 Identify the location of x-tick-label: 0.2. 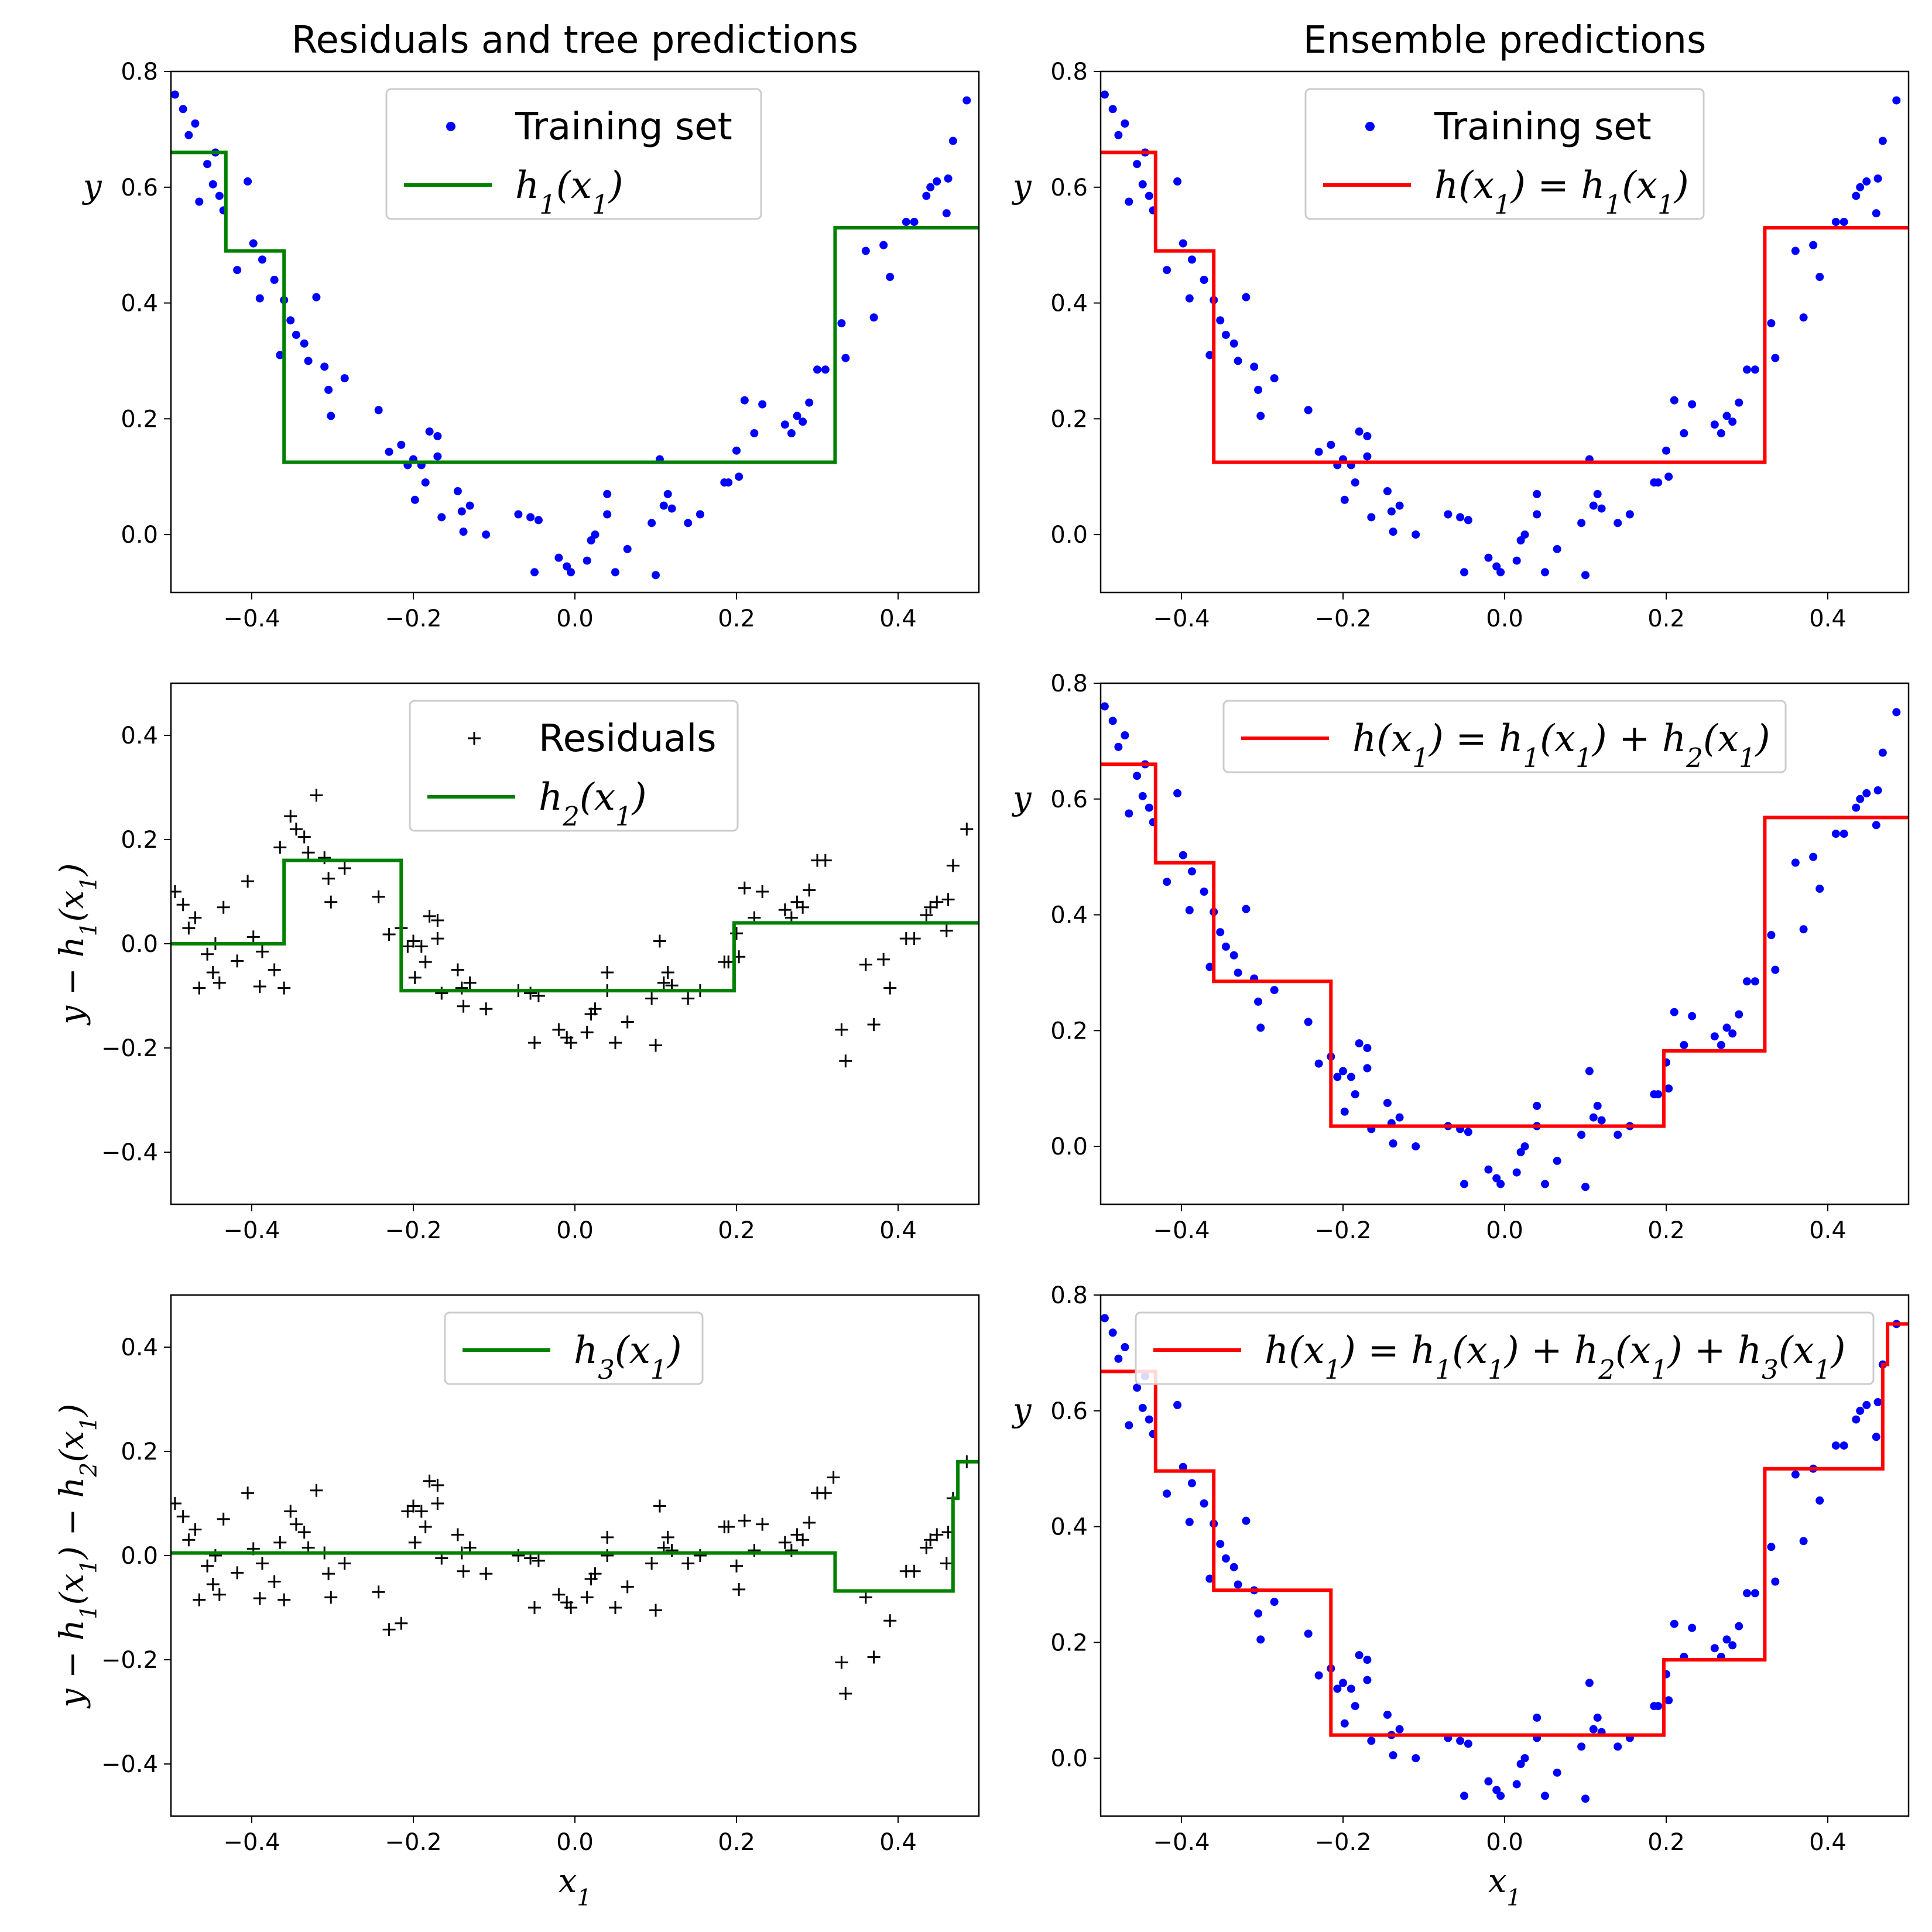
(1666, 1842).